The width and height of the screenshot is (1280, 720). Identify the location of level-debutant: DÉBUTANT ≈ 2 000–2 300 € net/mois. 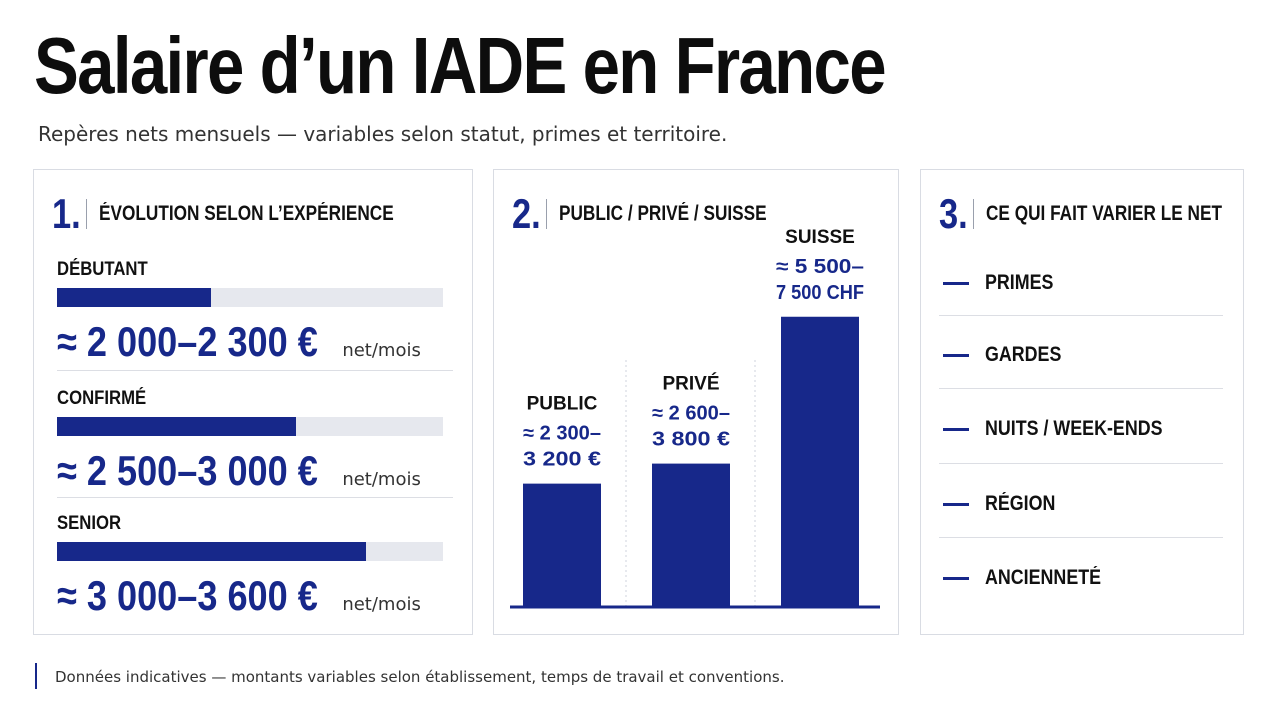
(250, 313).